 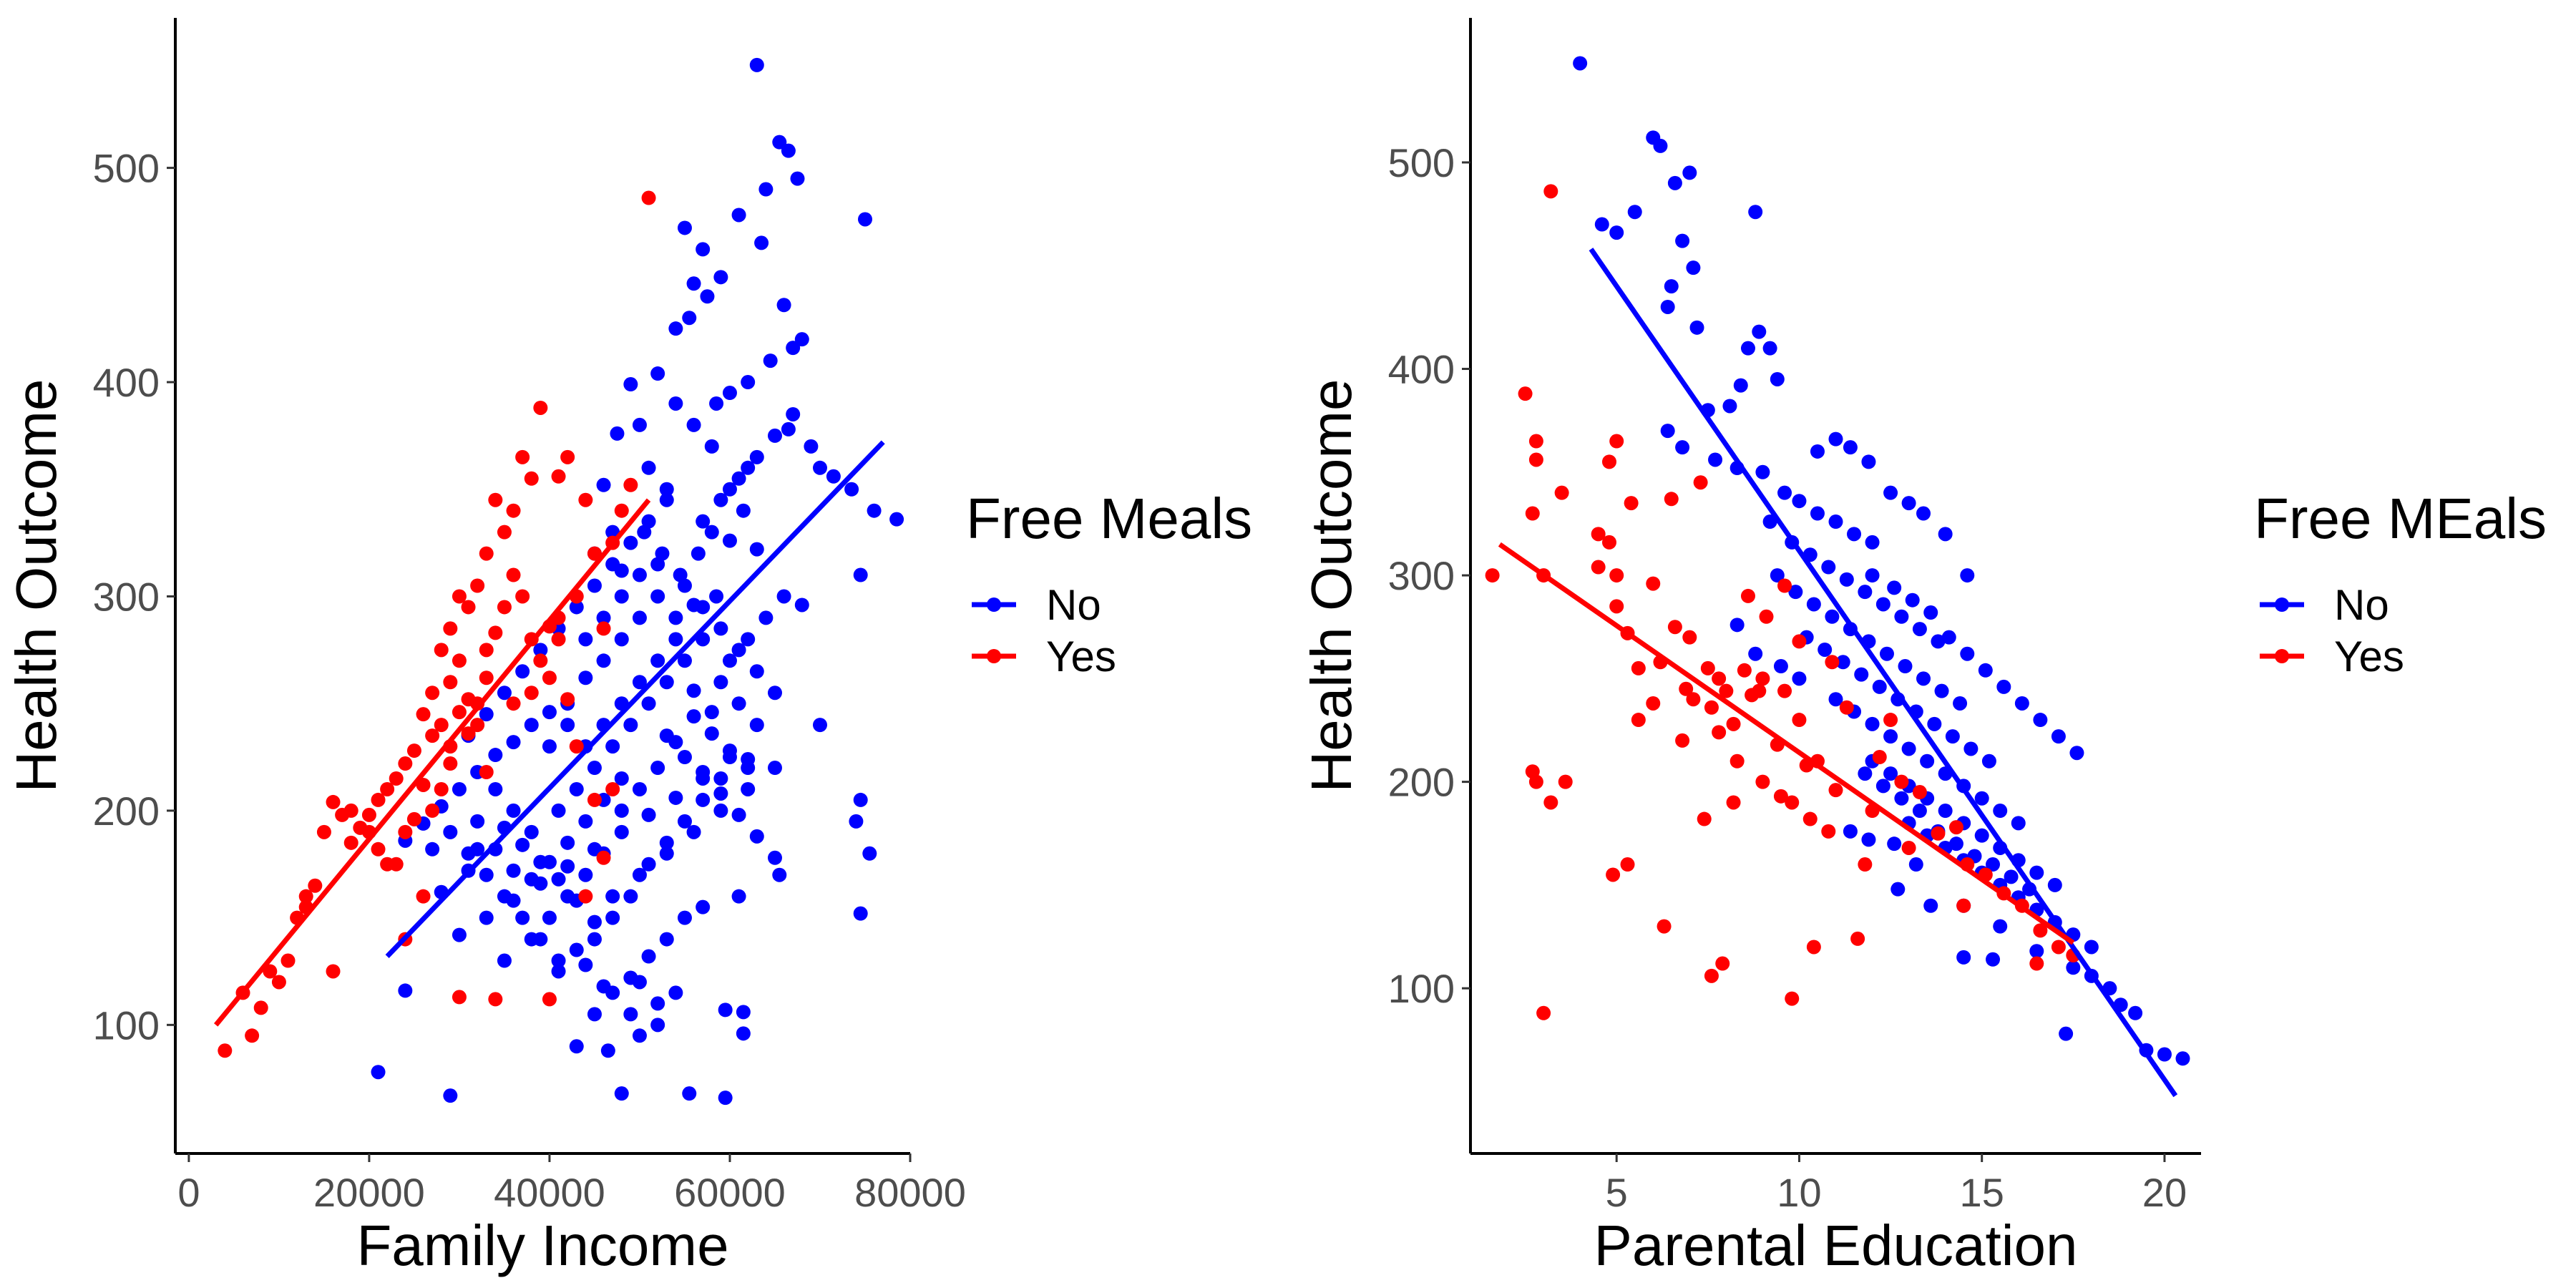 I want to click on x-tick-label: 60000, so click(x=730, y=1192).